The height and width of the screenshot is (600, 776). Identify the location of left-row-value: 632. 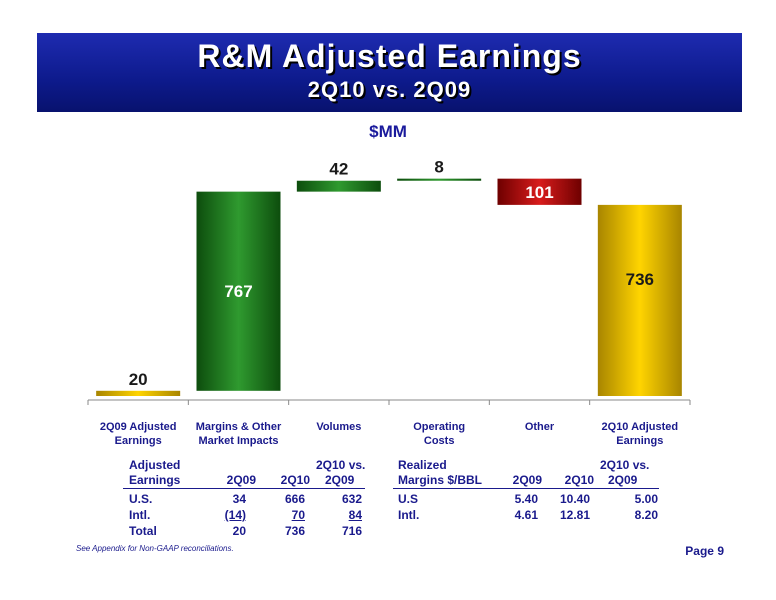
(351, 499).